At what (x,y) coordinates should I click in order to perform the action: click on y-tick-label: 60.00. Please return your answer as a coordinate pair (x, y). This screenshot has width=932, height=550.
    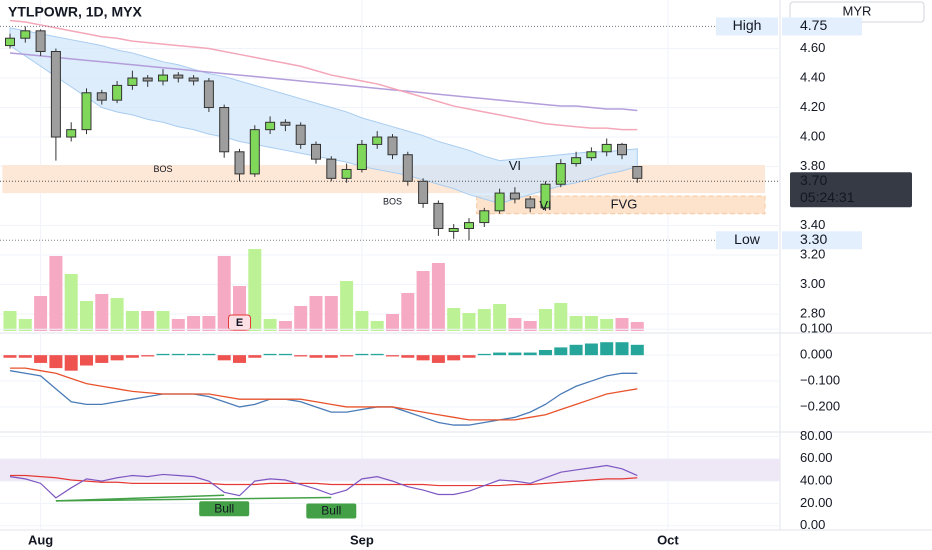
    Looking at the image, I should click on (816, 457).